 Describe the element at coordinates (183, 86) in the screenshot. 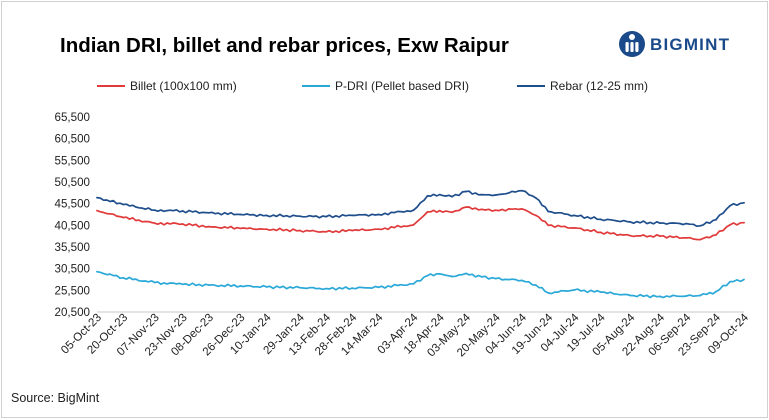

I see `legend-label: Billet (100x100 mm)` at that location.